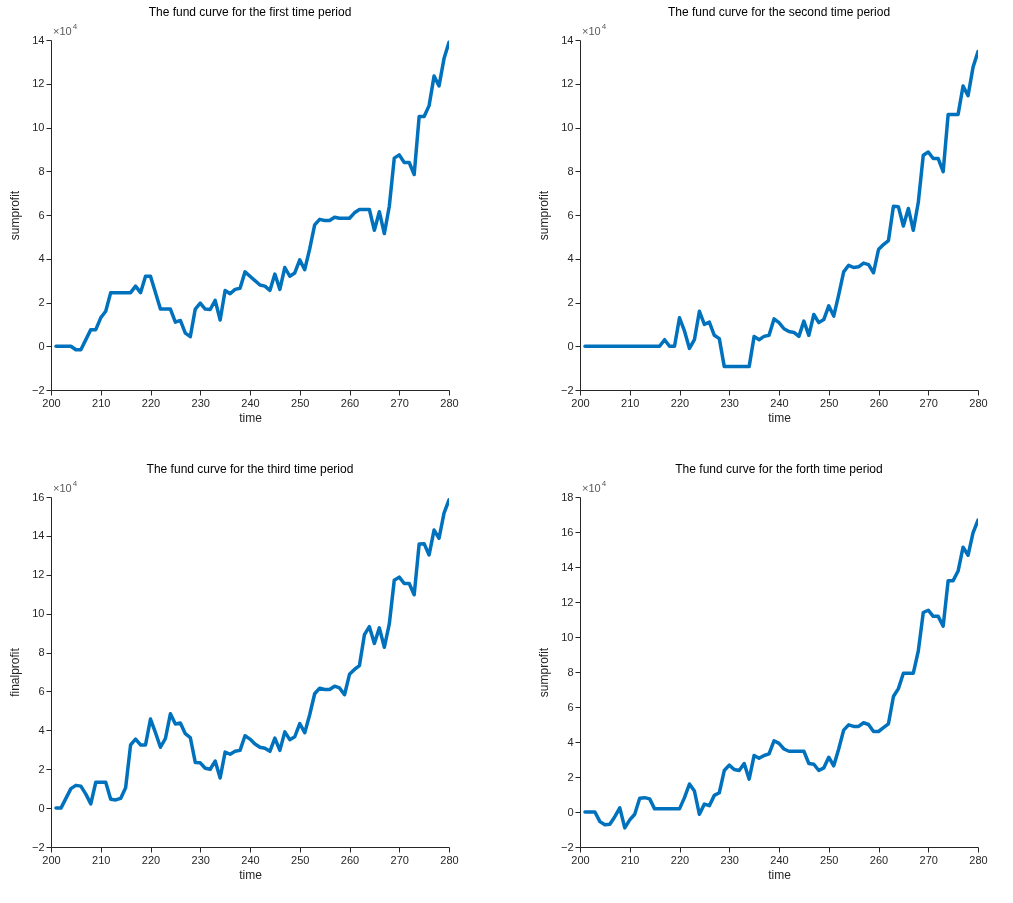  I want to click on chart-title: The fund curve for the third time period, so click(250, 469).